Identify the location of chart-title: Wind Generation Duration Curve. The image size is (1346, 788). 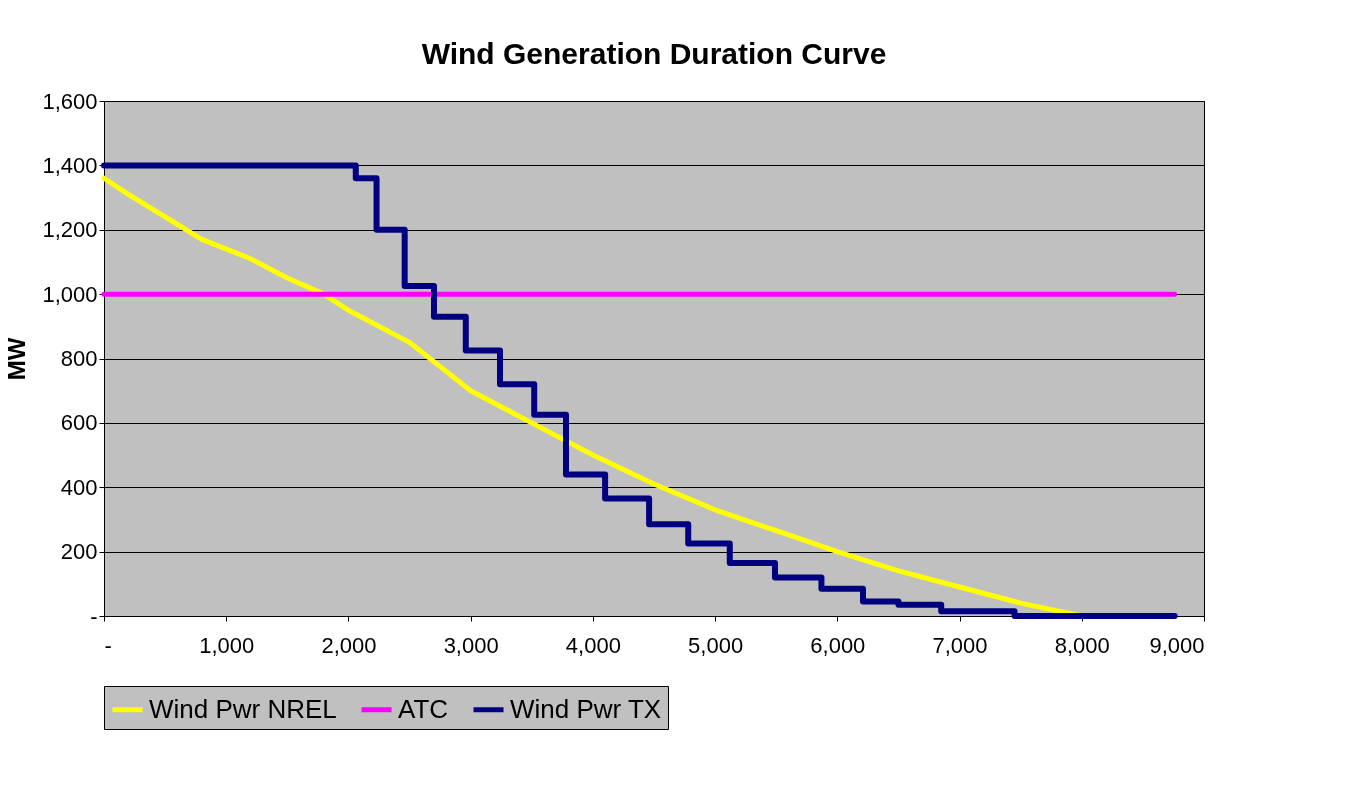
(654, 53).